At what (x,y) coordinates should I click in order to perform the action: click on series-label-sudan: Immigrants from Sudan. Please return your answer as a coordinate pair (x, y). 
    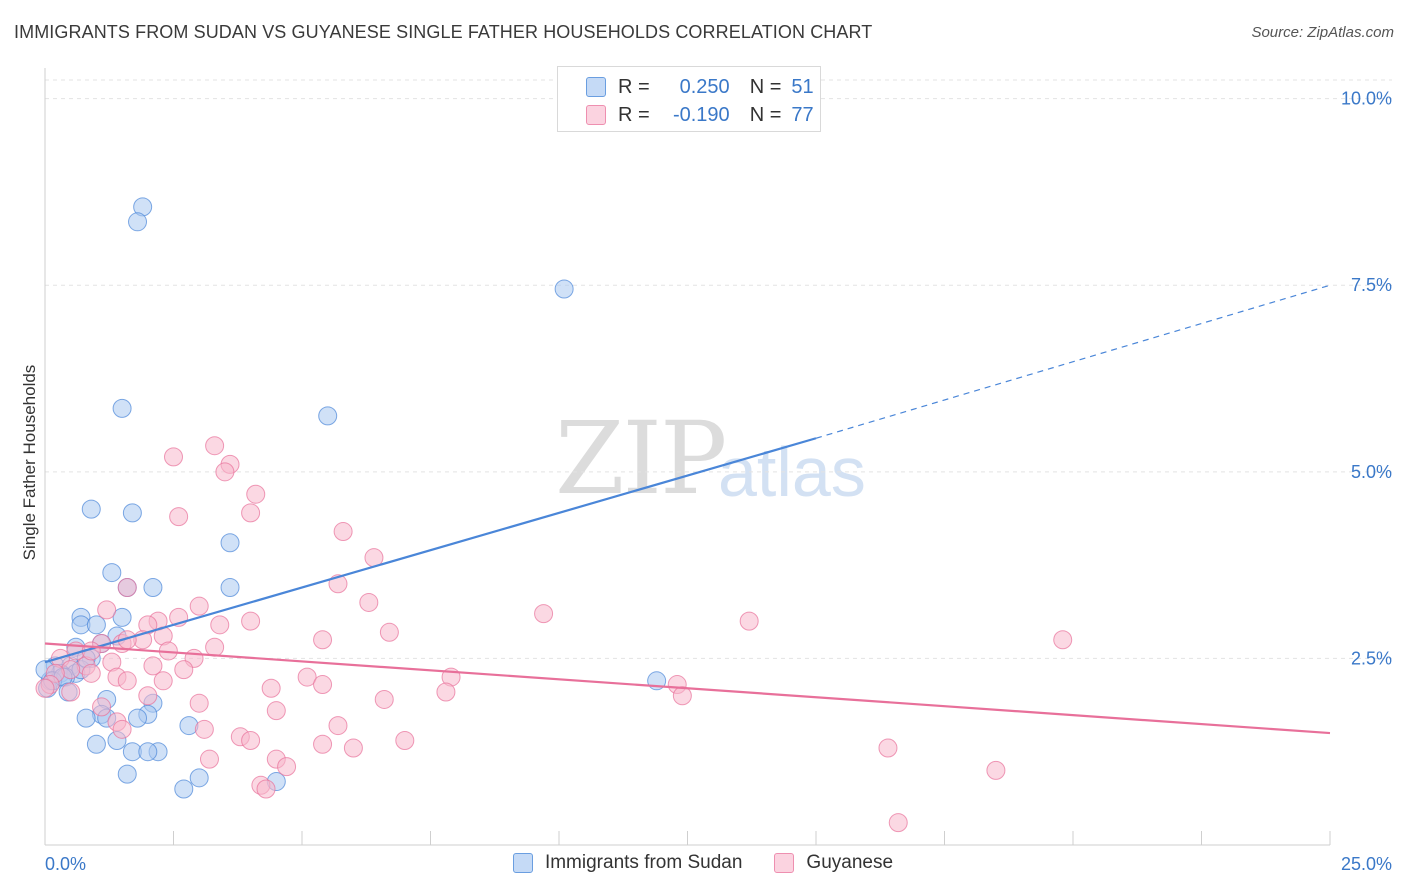
    Looking at the image, I should click on (643, 862).